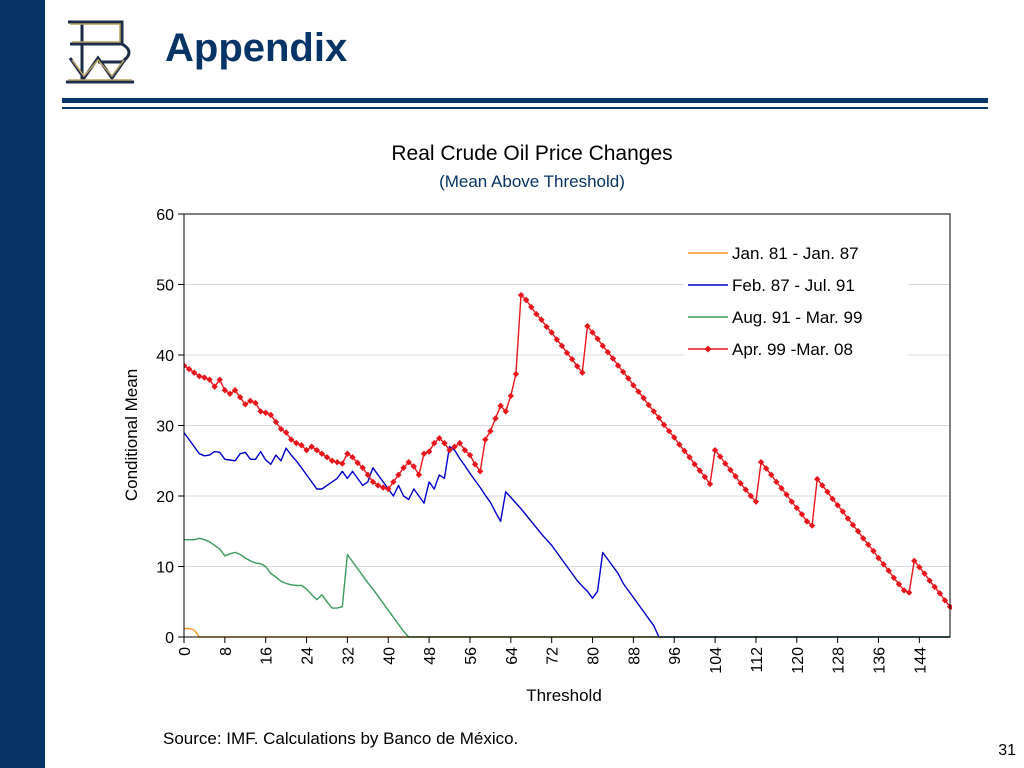 The image size is (1024, 768). What do you see at coordinates (348, 656) in the screenshot?
I see `x-tick-label: 32` at bounding box center [348, 656].